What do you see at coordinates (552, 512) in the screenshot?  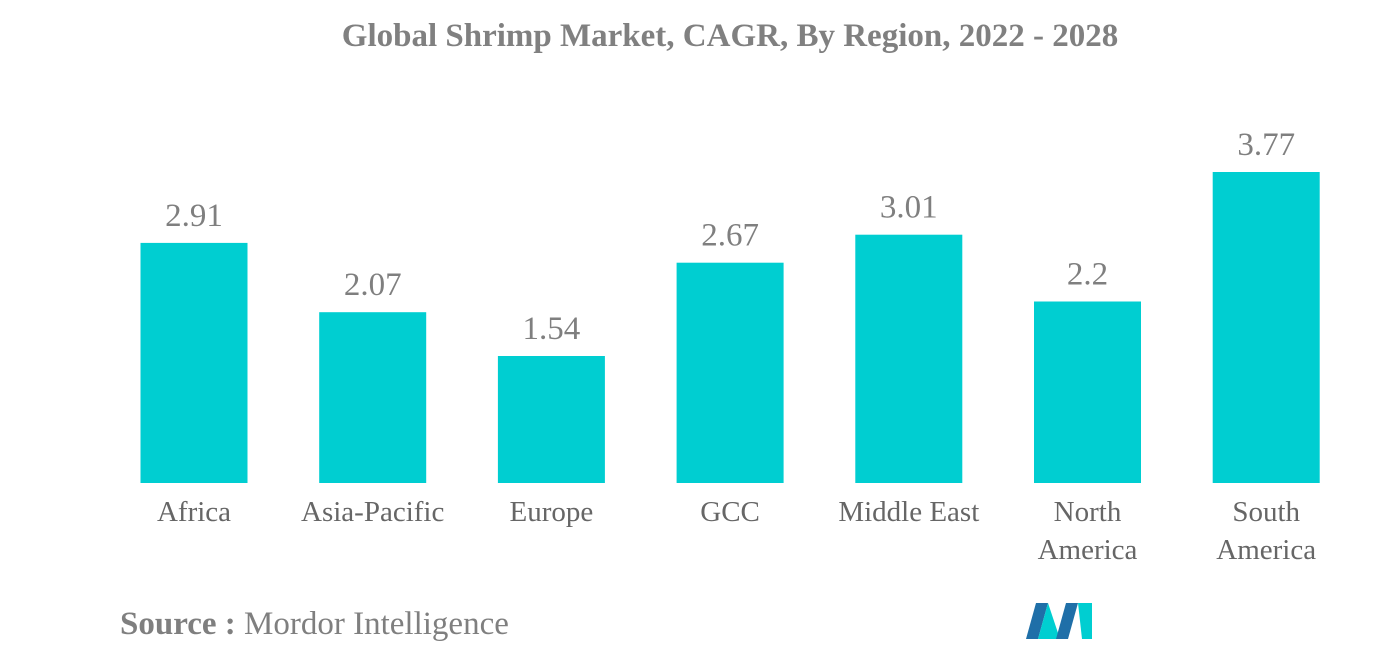 I see `category-label: Europe` at bounding box center [552, 512].